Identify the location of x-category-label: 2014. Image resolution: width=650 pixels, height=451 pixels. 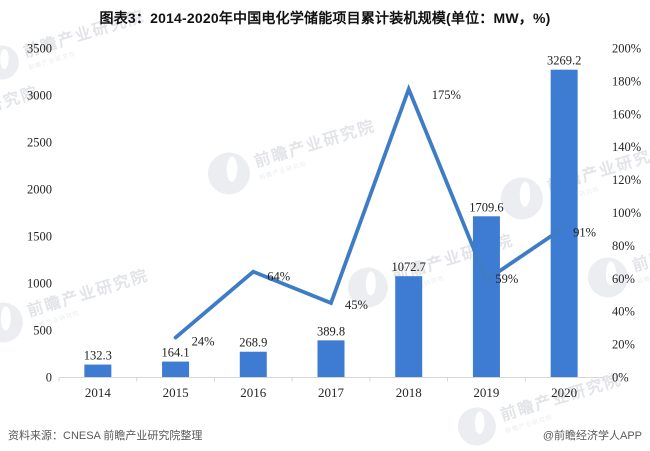
(98, 392).